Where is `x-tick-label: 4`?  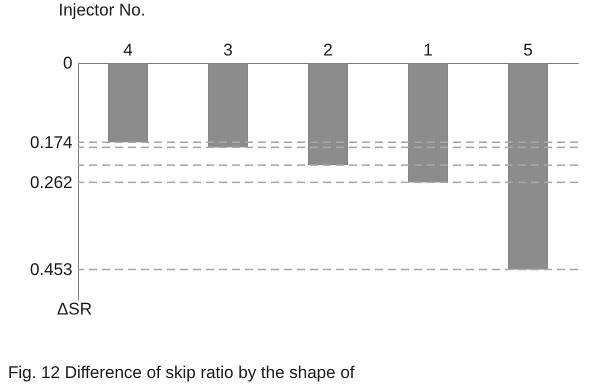
x-tick-label: 4 is located at coordinates (128, 50).